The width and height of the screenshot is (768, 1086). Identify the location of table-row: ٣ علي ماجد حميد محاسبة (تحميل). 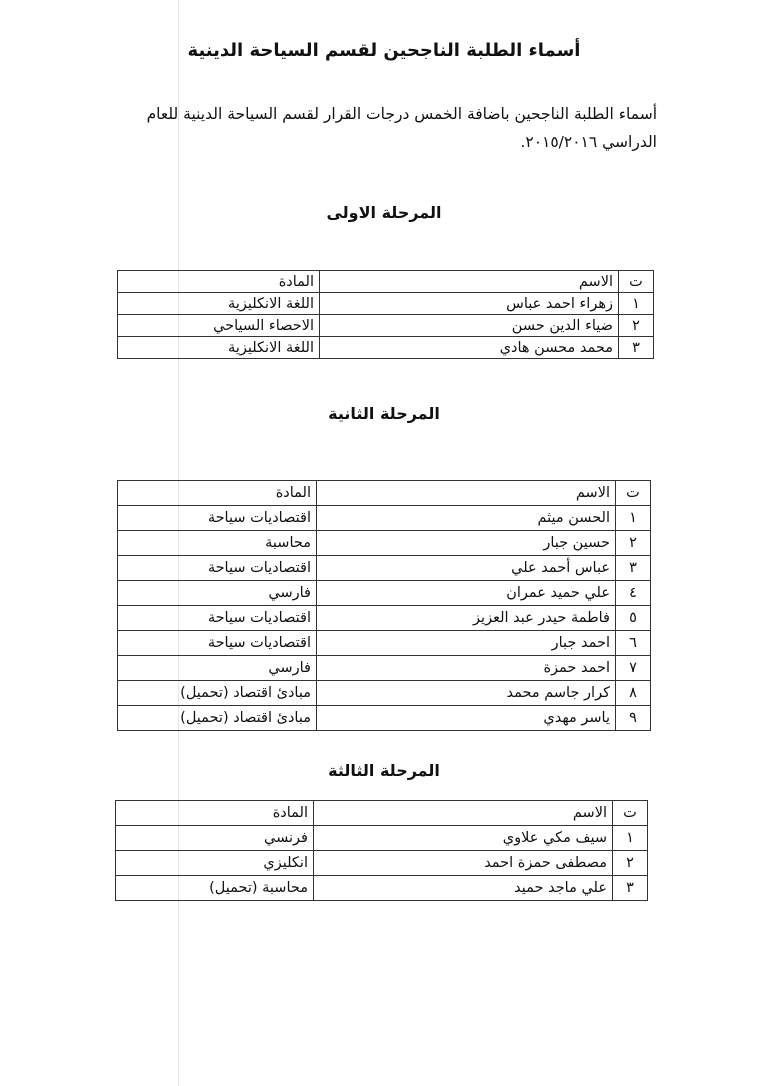
(381, 888).